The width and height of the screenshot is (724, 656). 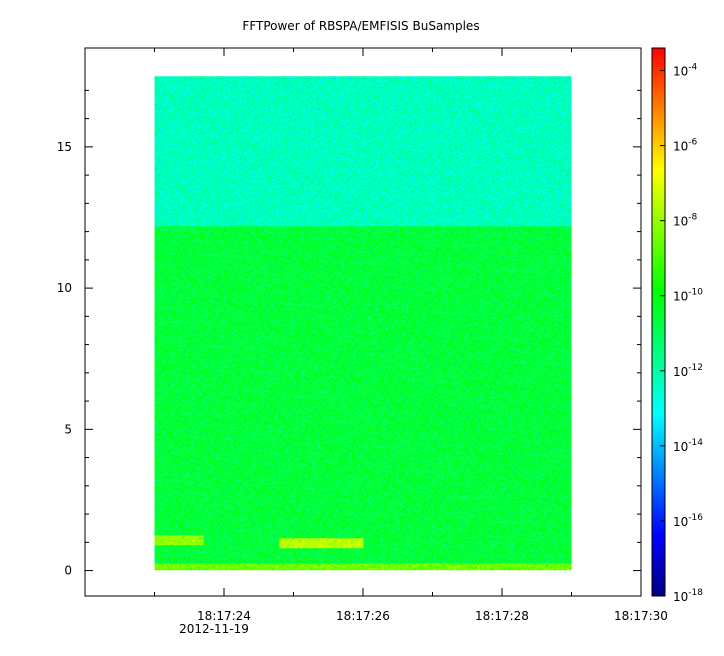 What do you see at coordinates (68, 429) in the screenshot?
I see `y-tick-label: 5` at bounding box center [68, 429].